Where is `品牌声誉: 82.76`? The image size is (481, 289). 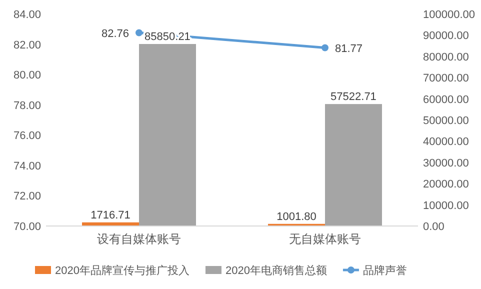 品牌声誉: 82.76 is located at coordinates (115, 34).